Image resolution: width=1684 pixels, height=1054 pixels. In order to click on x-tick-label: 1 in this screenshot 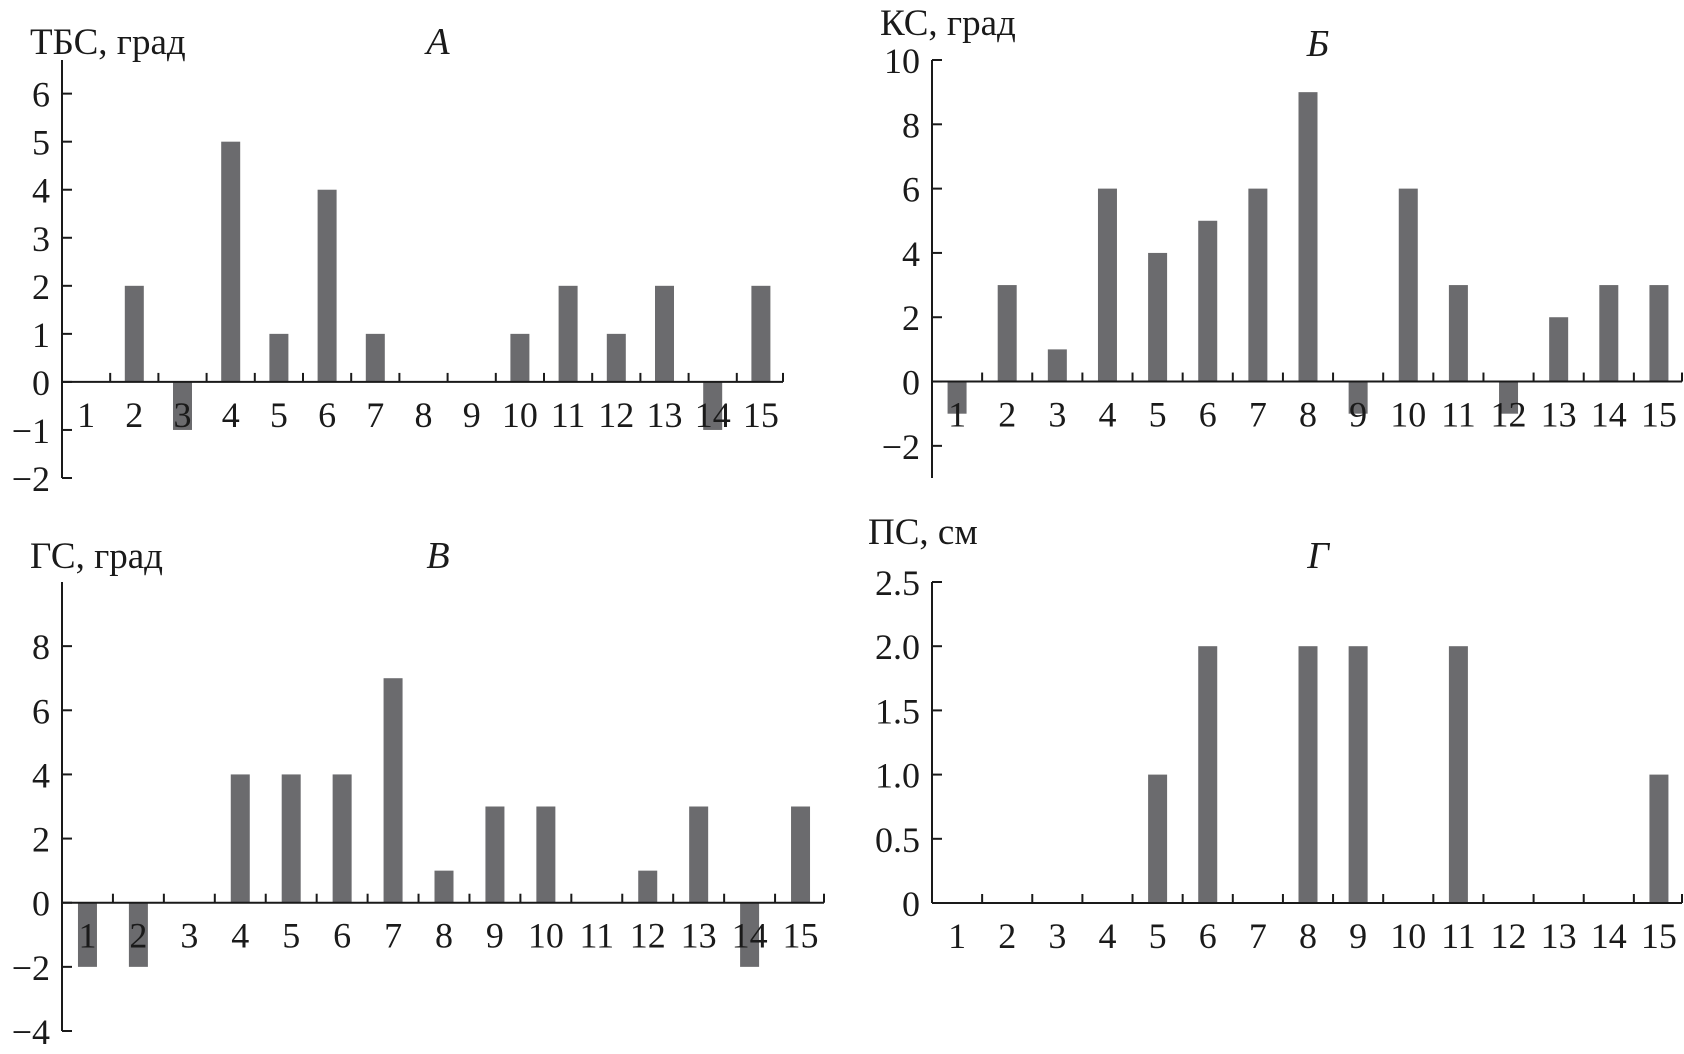, I will do `click(87, 936)`.